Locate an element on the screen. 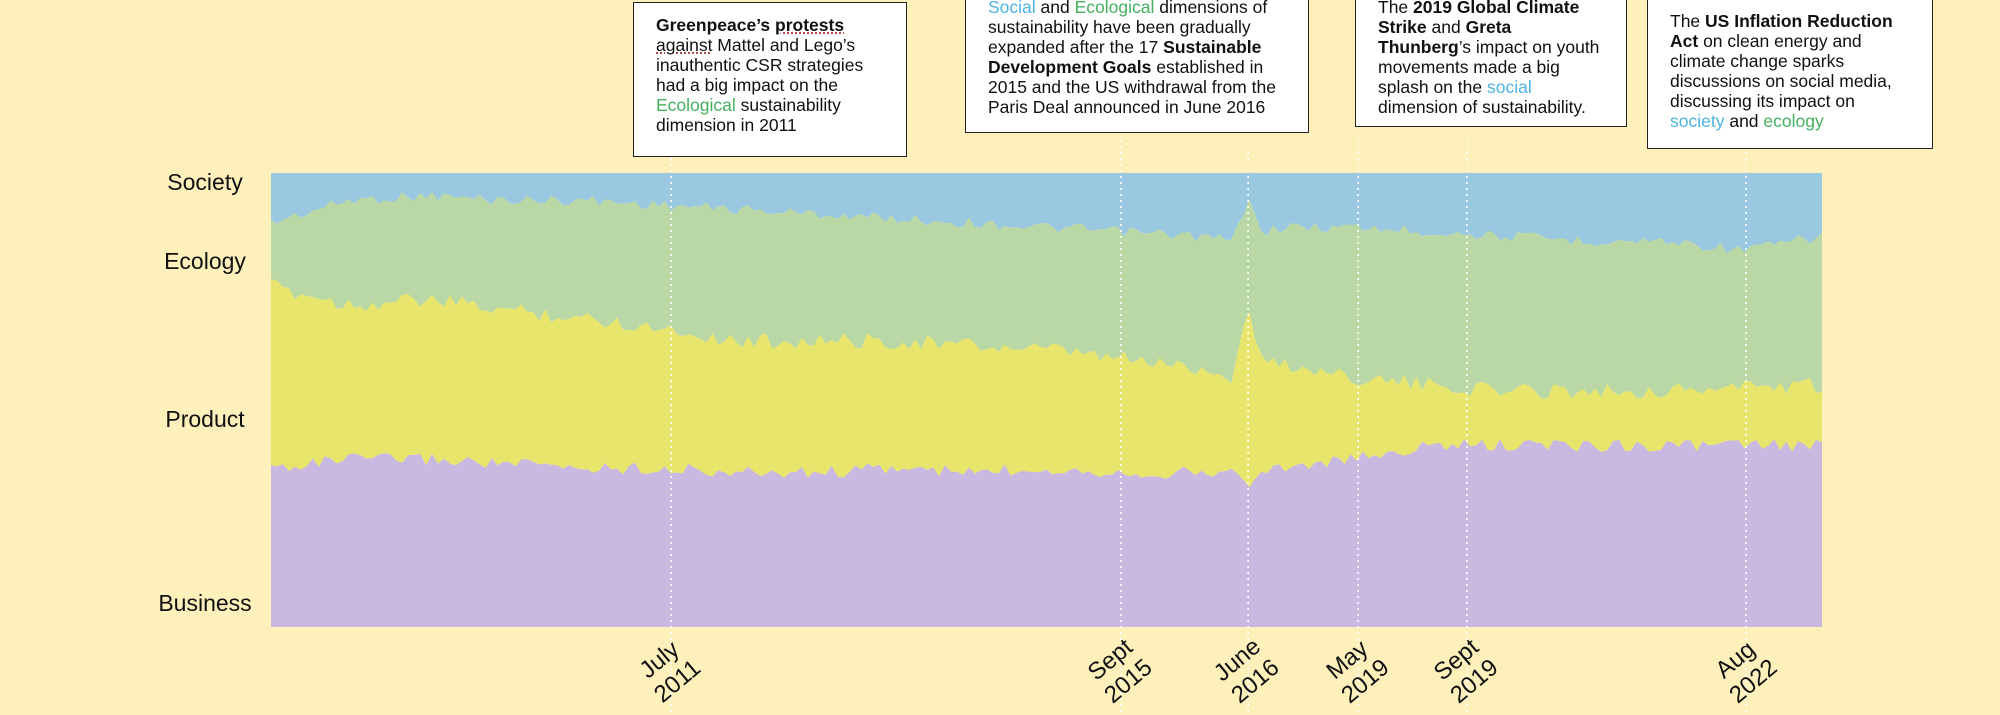 This screenshot has width=2000, height=715. annot4-society: society is located at coordinates (1697, 121).